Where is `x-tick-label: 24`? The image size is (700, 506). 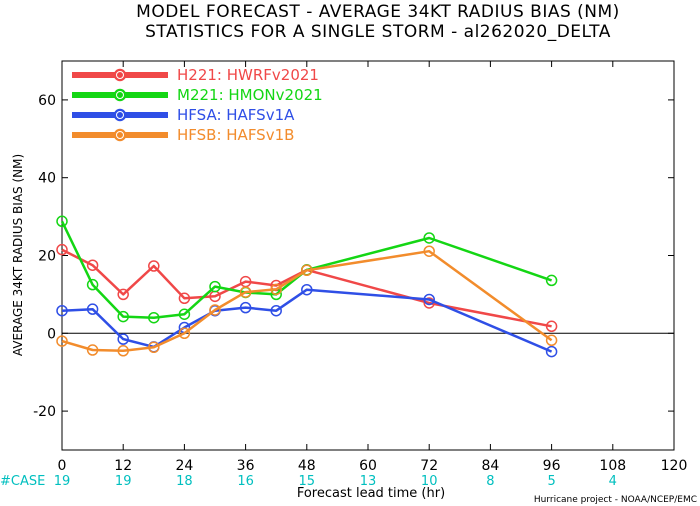
x-tick-label: 24 is located at coordinates (184, 466).